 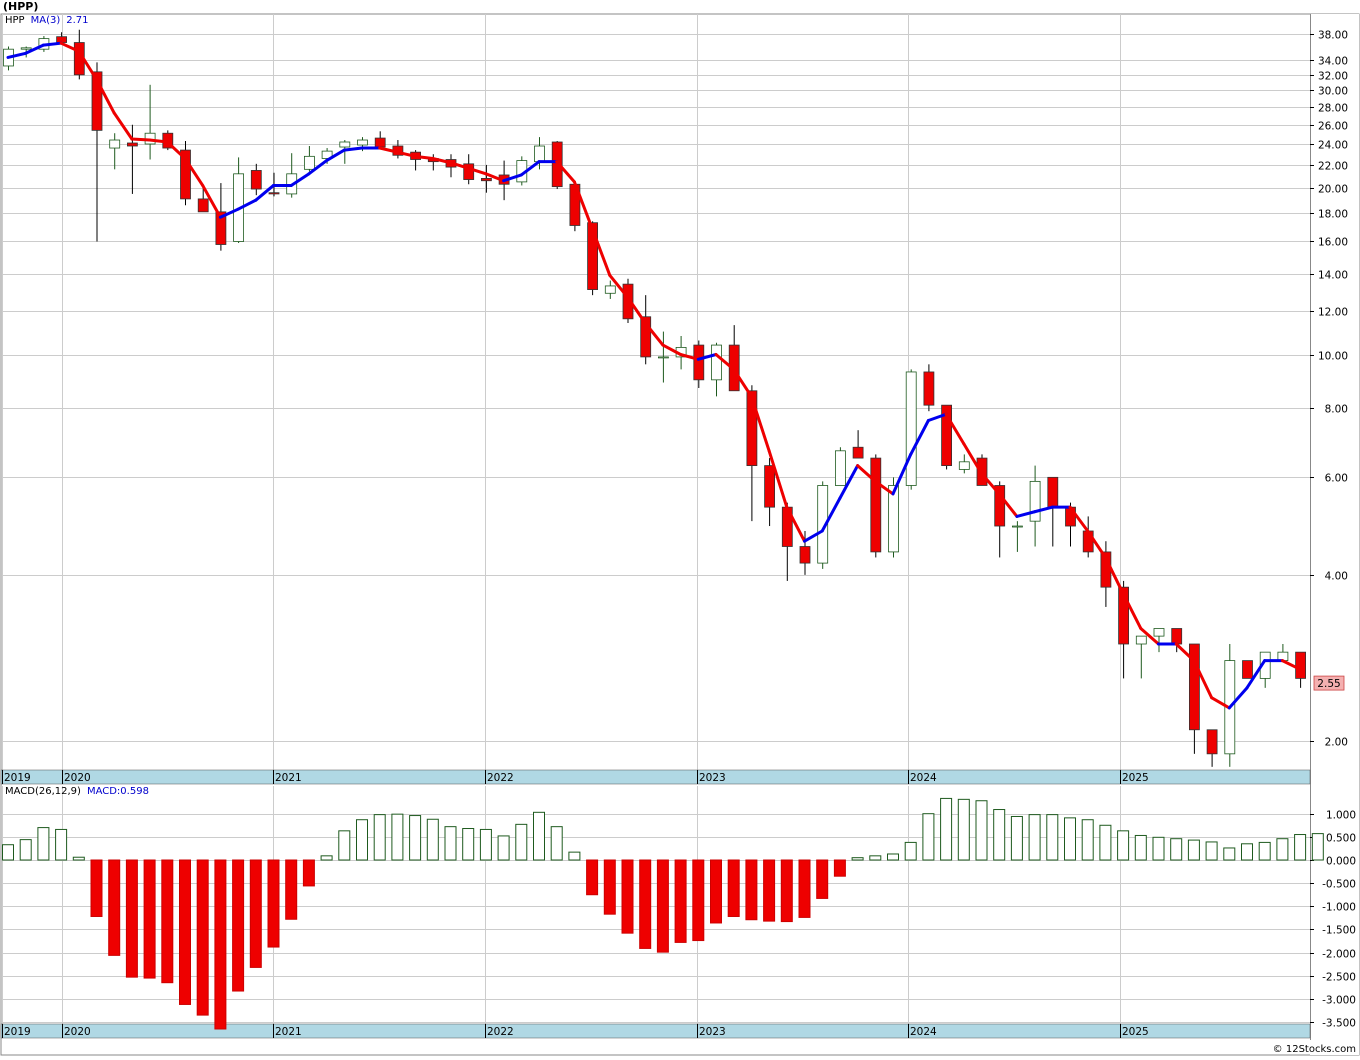 What do you see at coordinates (1333, 215) in the screenshot?
I see `price-tick-label: 18.00` at bounding box center [1333, 215].